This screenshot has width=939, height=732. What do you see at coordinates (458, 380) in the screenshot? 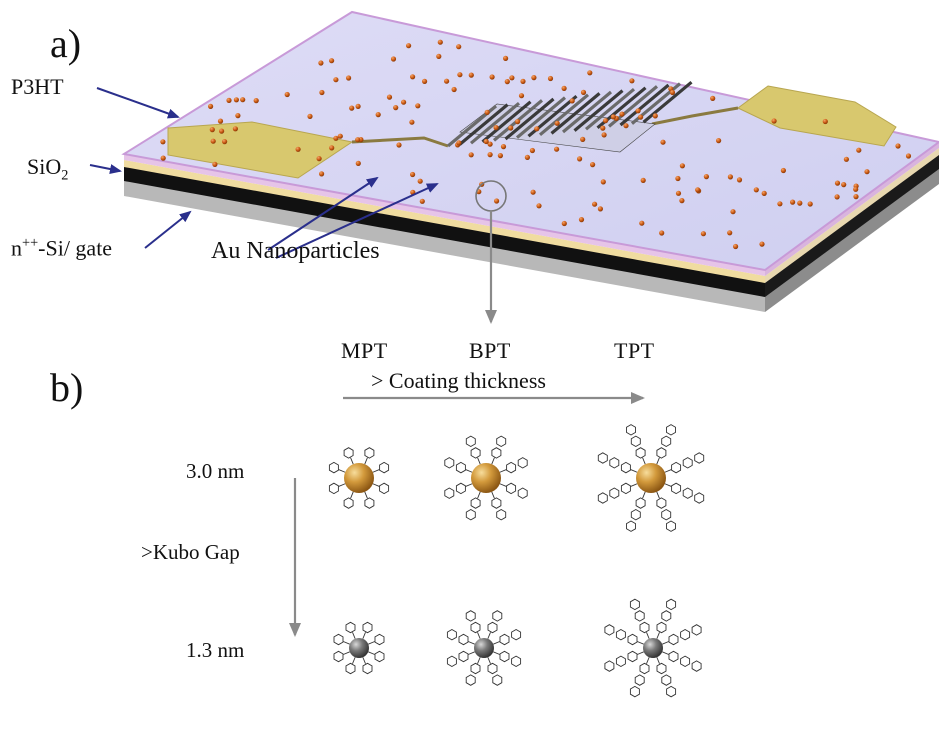
I see `coating-thickness-label: > Coating thickness` at bounding box center [458, 380].